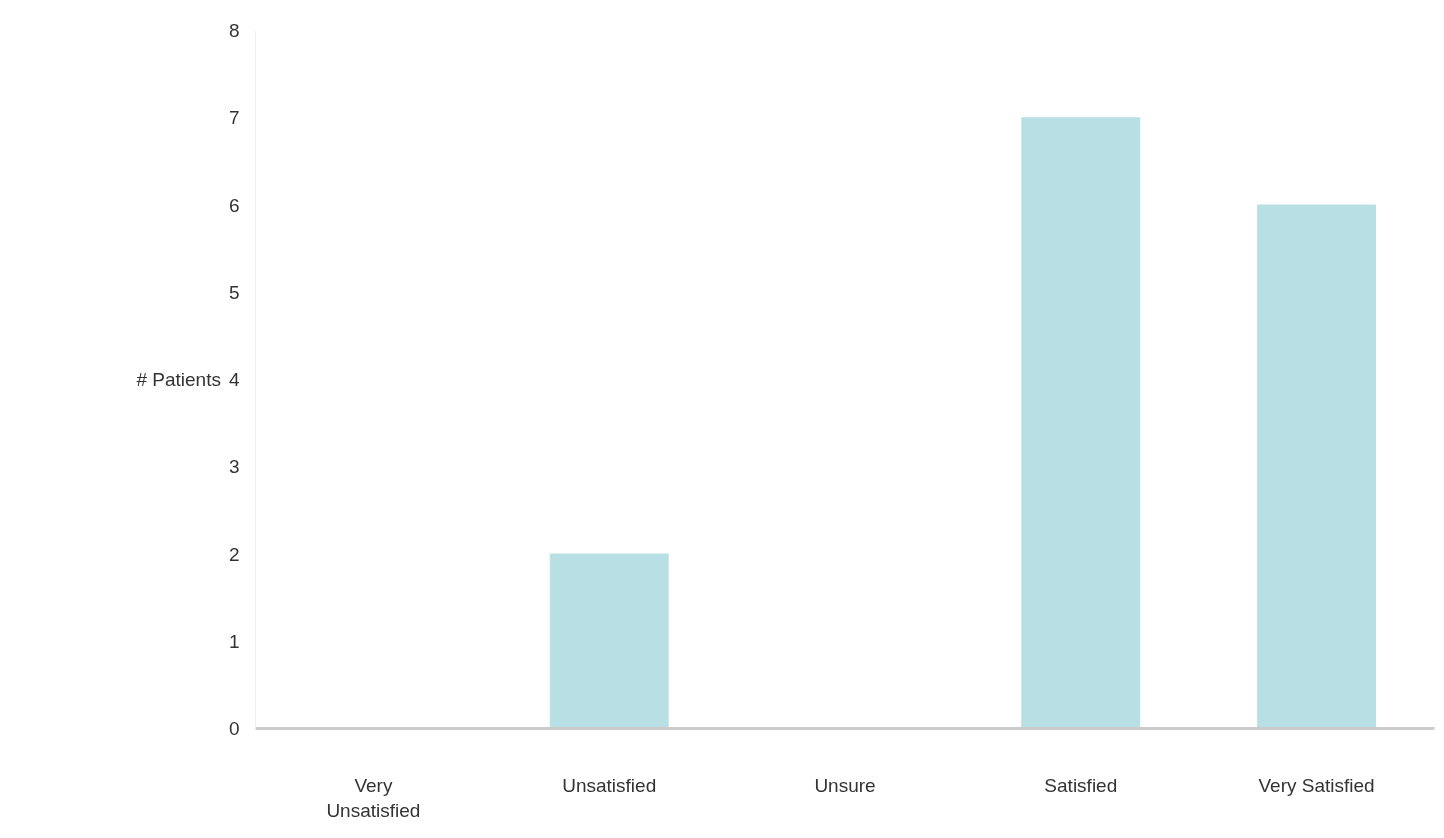 Image resolution: width=1444 pixels, height=838 pixels. Describe the element at coordinates (373, 797) in the screenshot. I see `x-tick-label: Very Unsatisfied` at that location.